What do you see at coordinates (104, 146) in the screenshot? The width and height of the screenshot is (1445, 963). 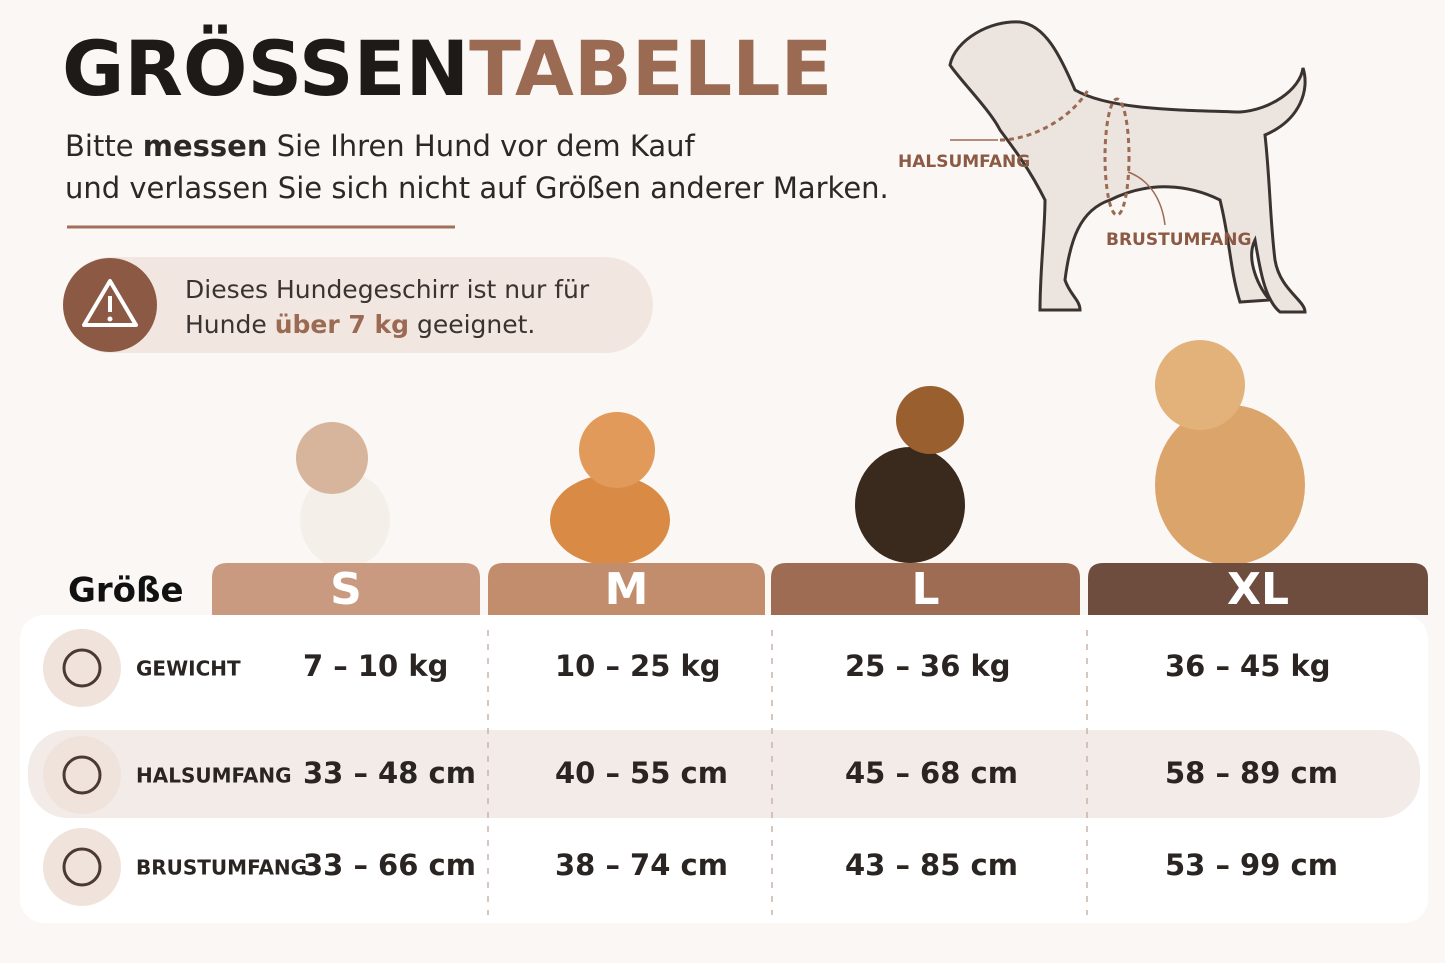 I see `intro-text: Bitte` at bounding box center [104, 146].